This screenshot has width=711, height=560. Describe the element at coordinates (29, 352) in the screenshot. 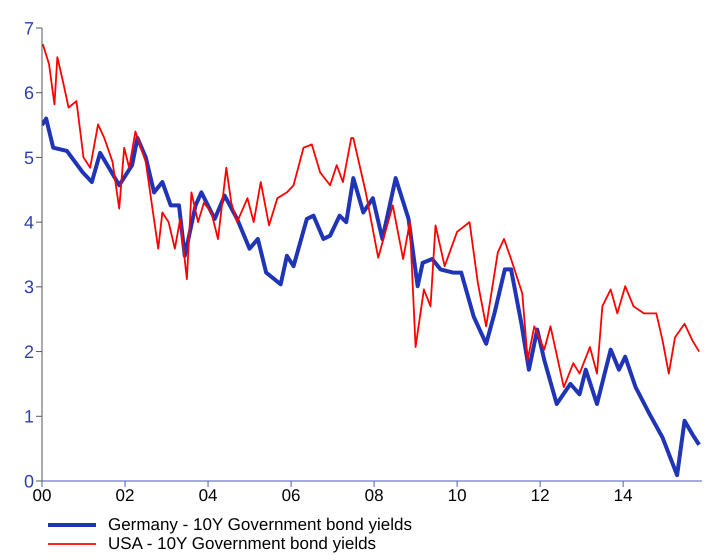

I see `y-tick-label: 2` at that location.